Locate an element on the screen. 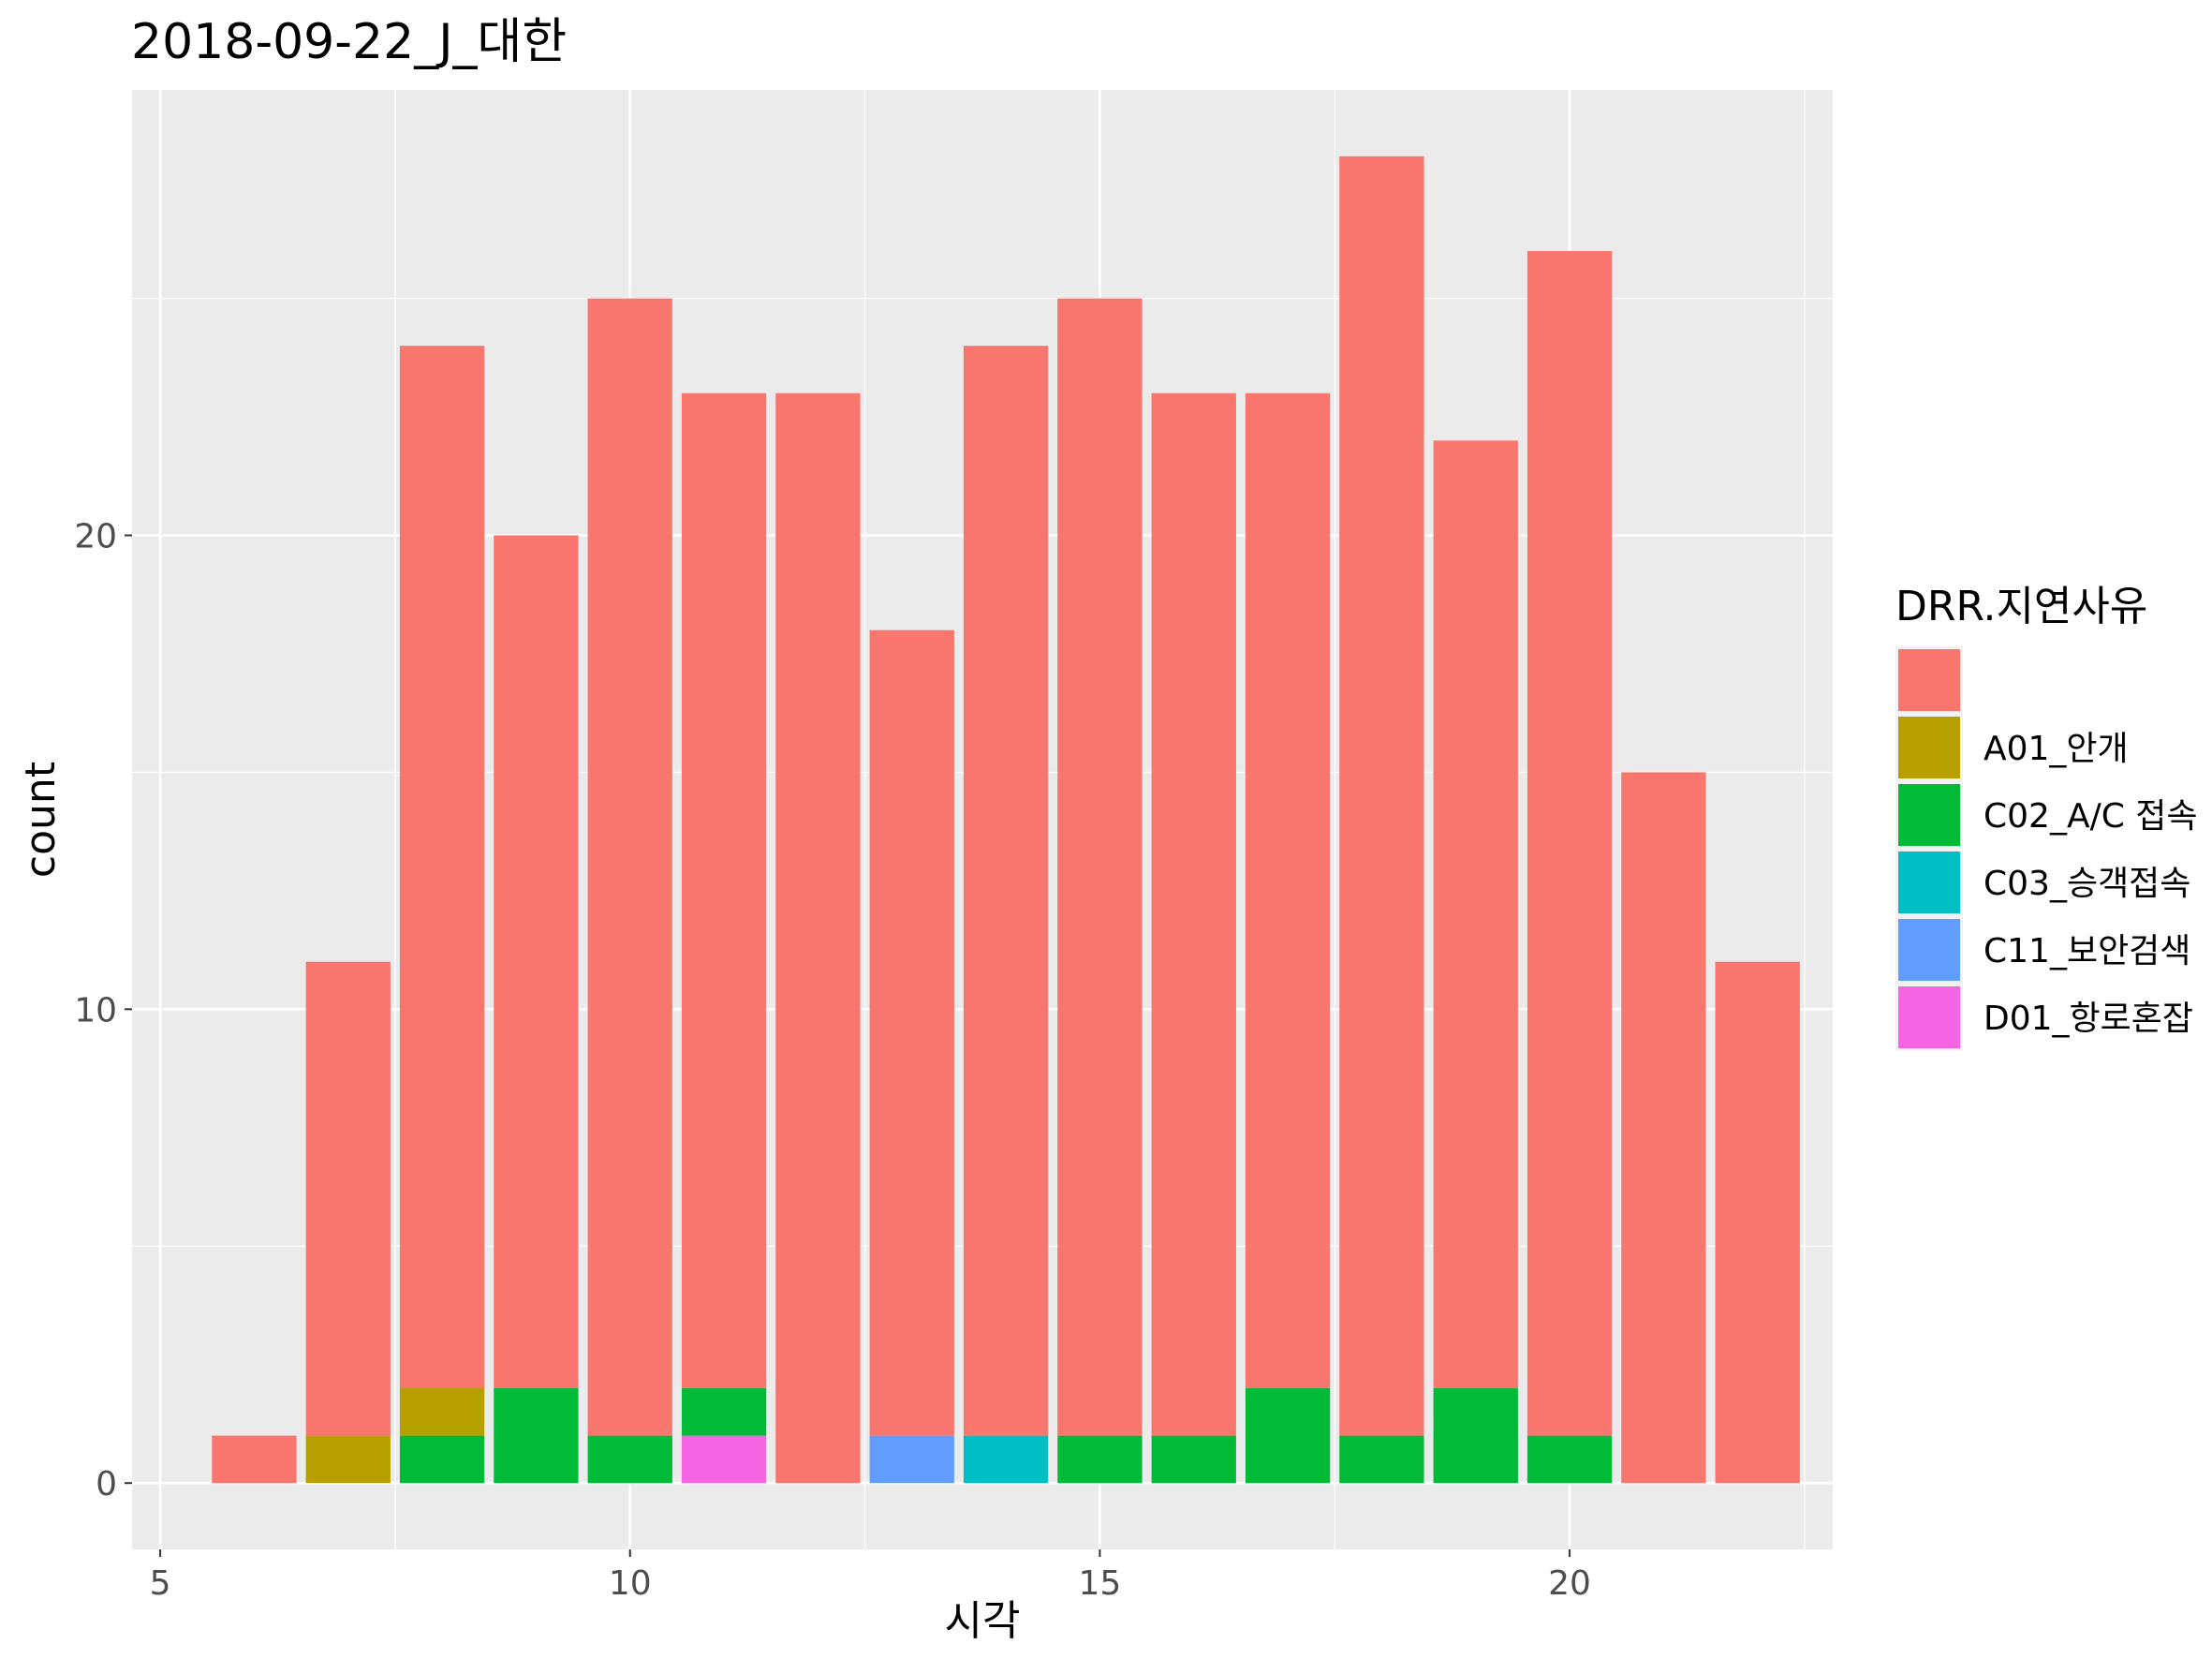  legend-item: D01_항로혼잡 is located at coordinates (2044, 1018).